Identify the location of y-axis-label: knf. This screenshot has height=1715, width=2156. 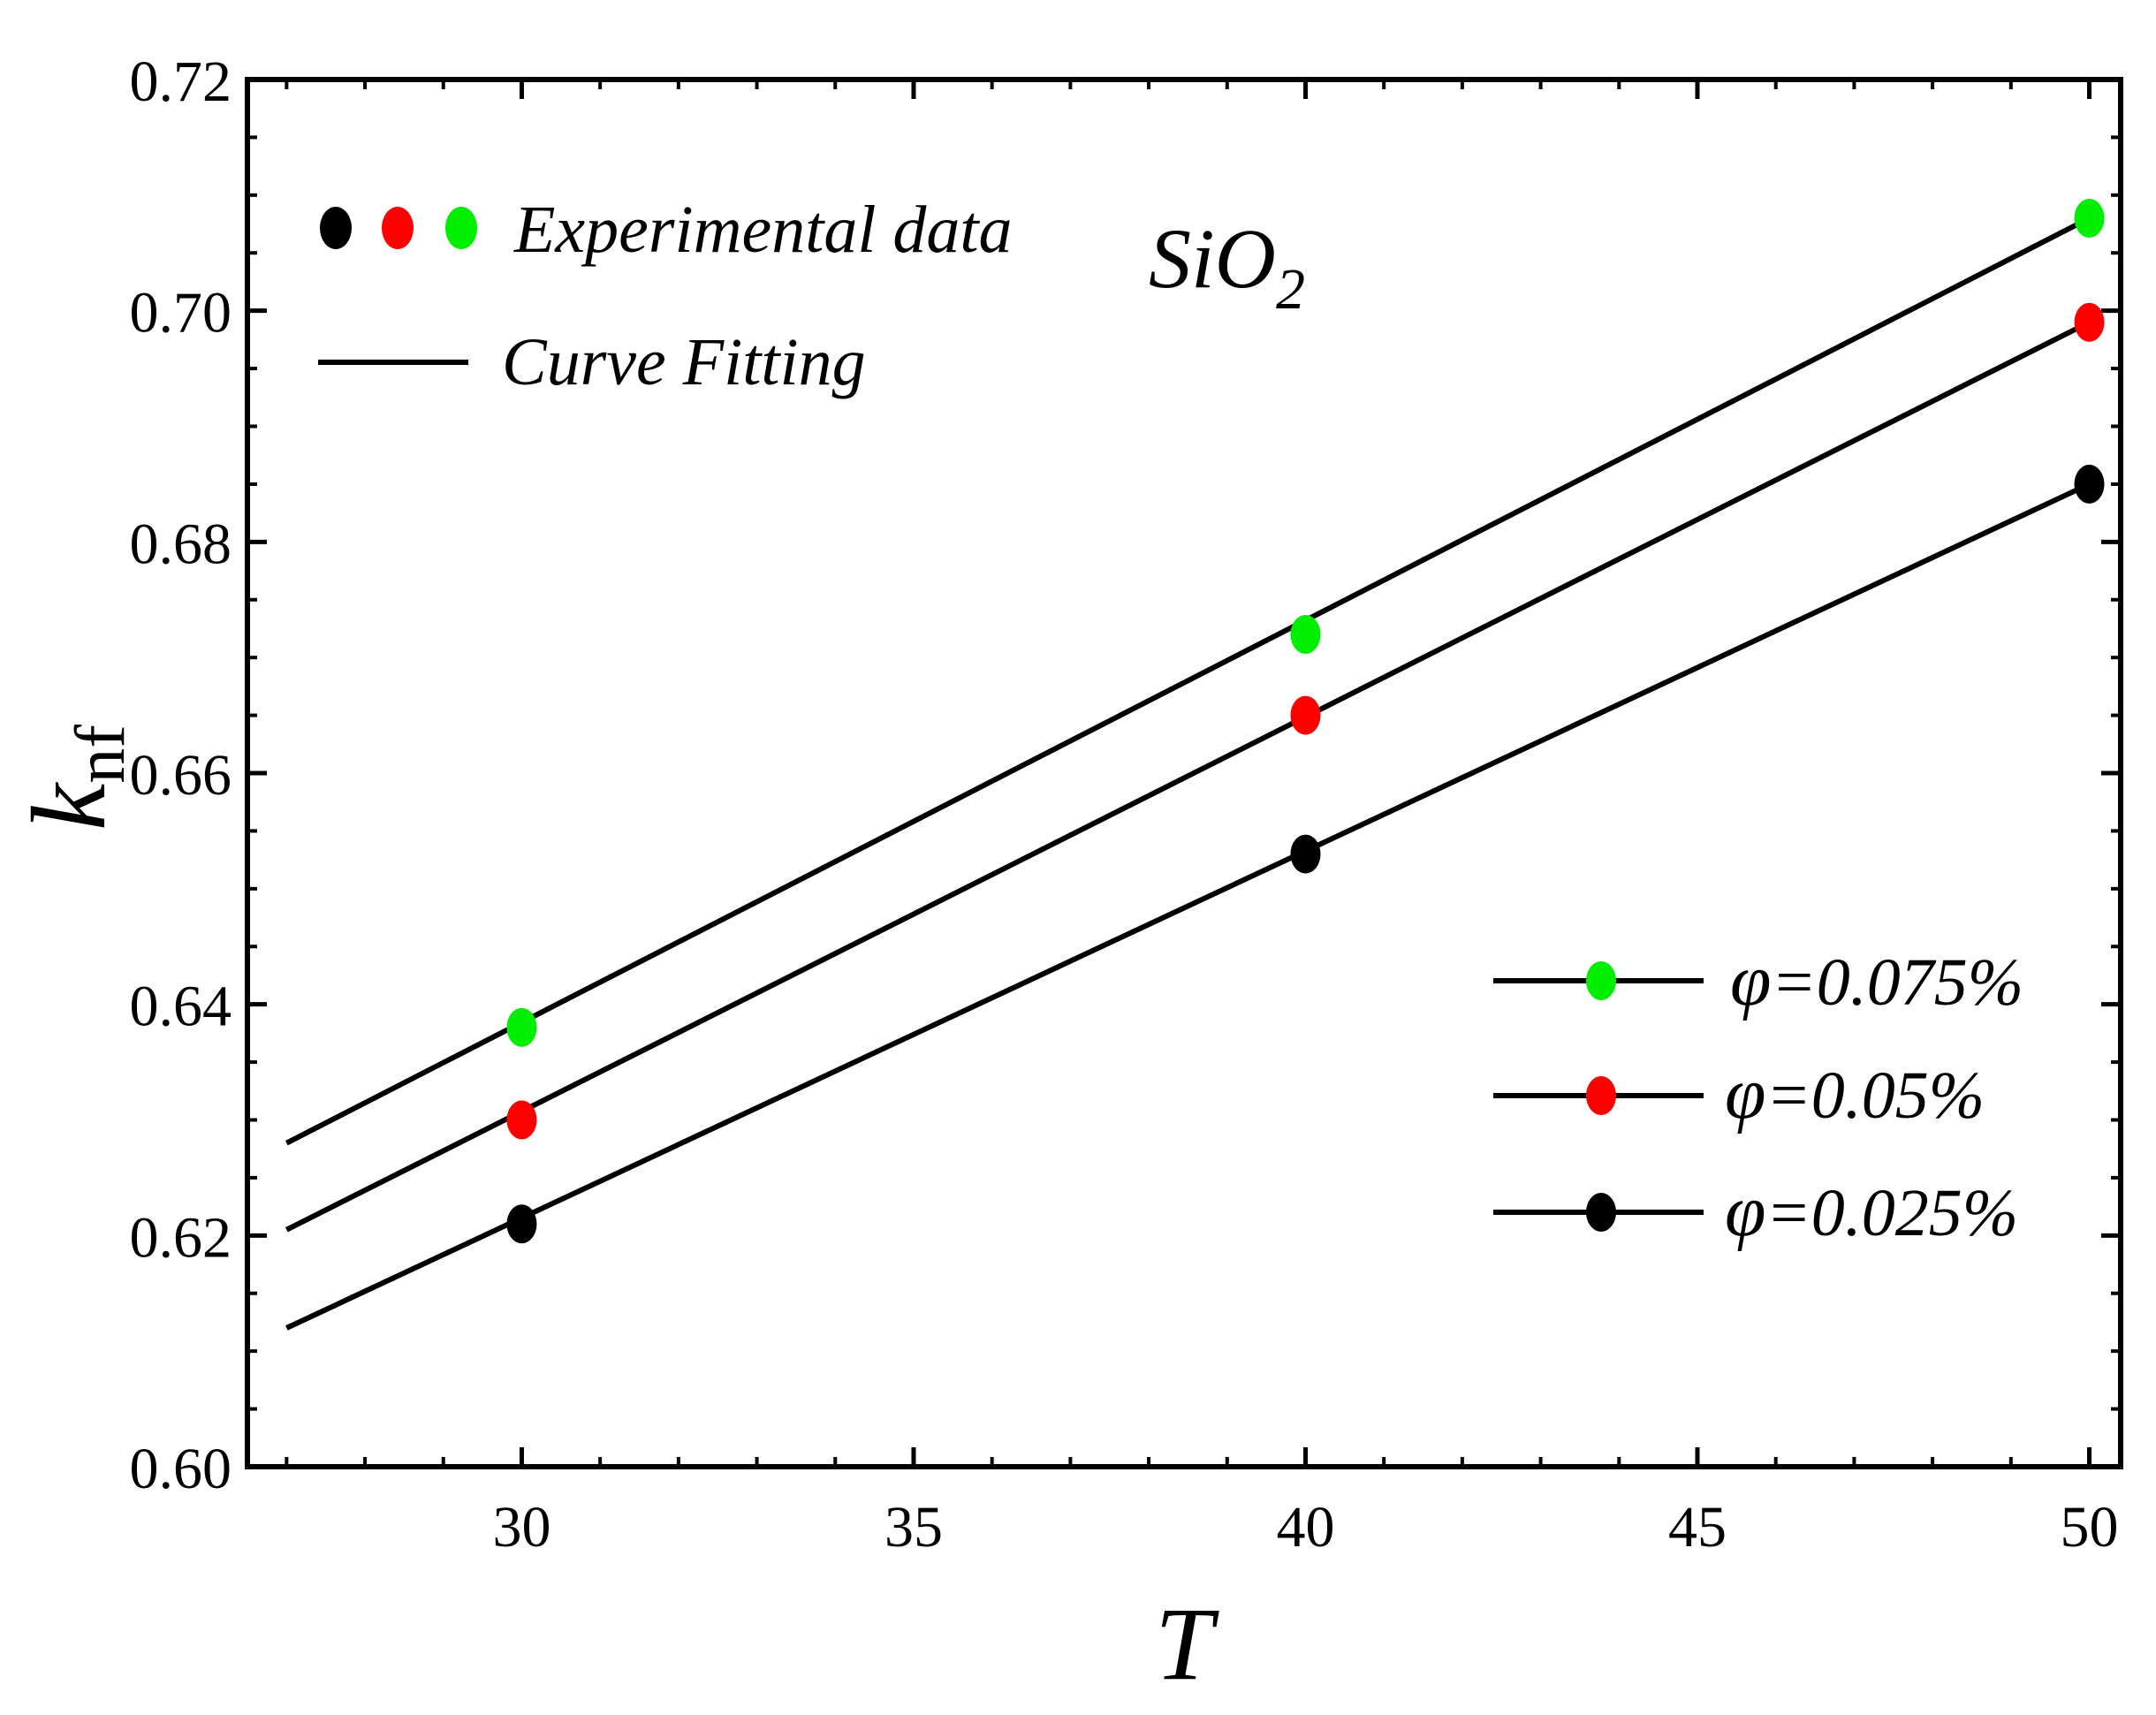
(75, 778).